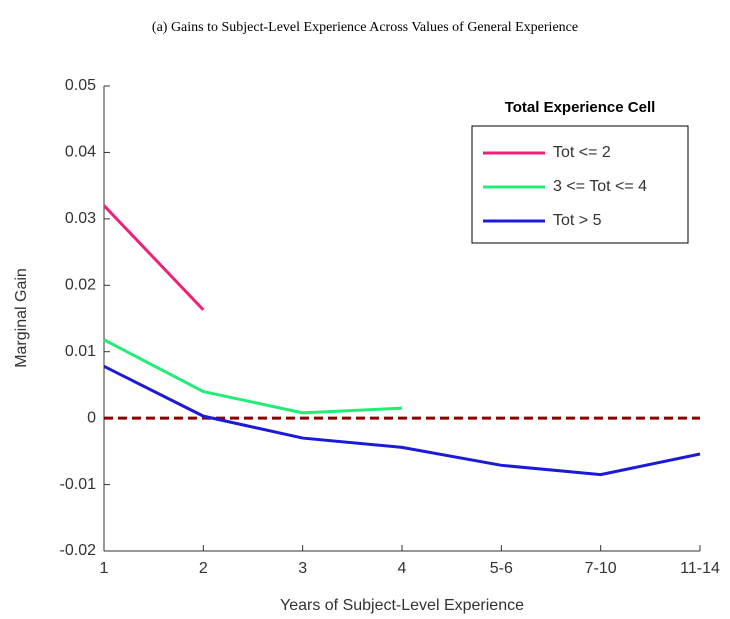  What do you see at coordinates (80, 218) in the screenshot?
I see `y-tick-label: 0.03` at bounding box center [80, 218].